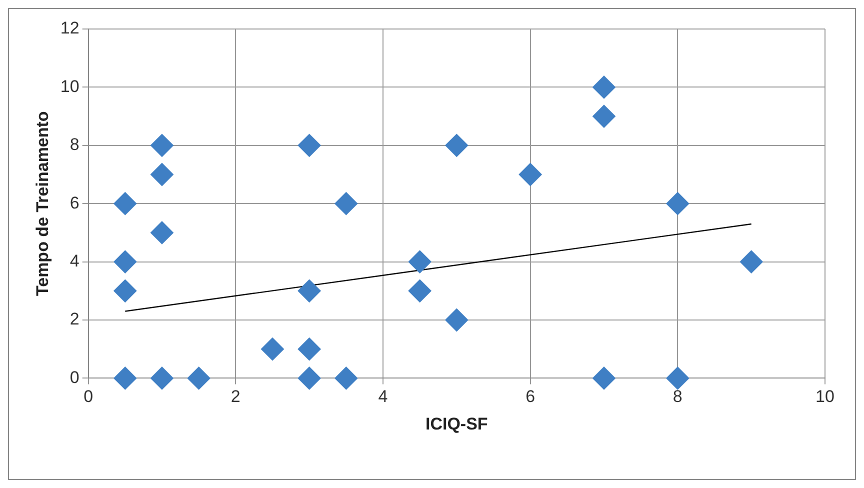 This screenshot has width=864, height=488. I want to click on x-tick-label: 0, so click(89, 396).